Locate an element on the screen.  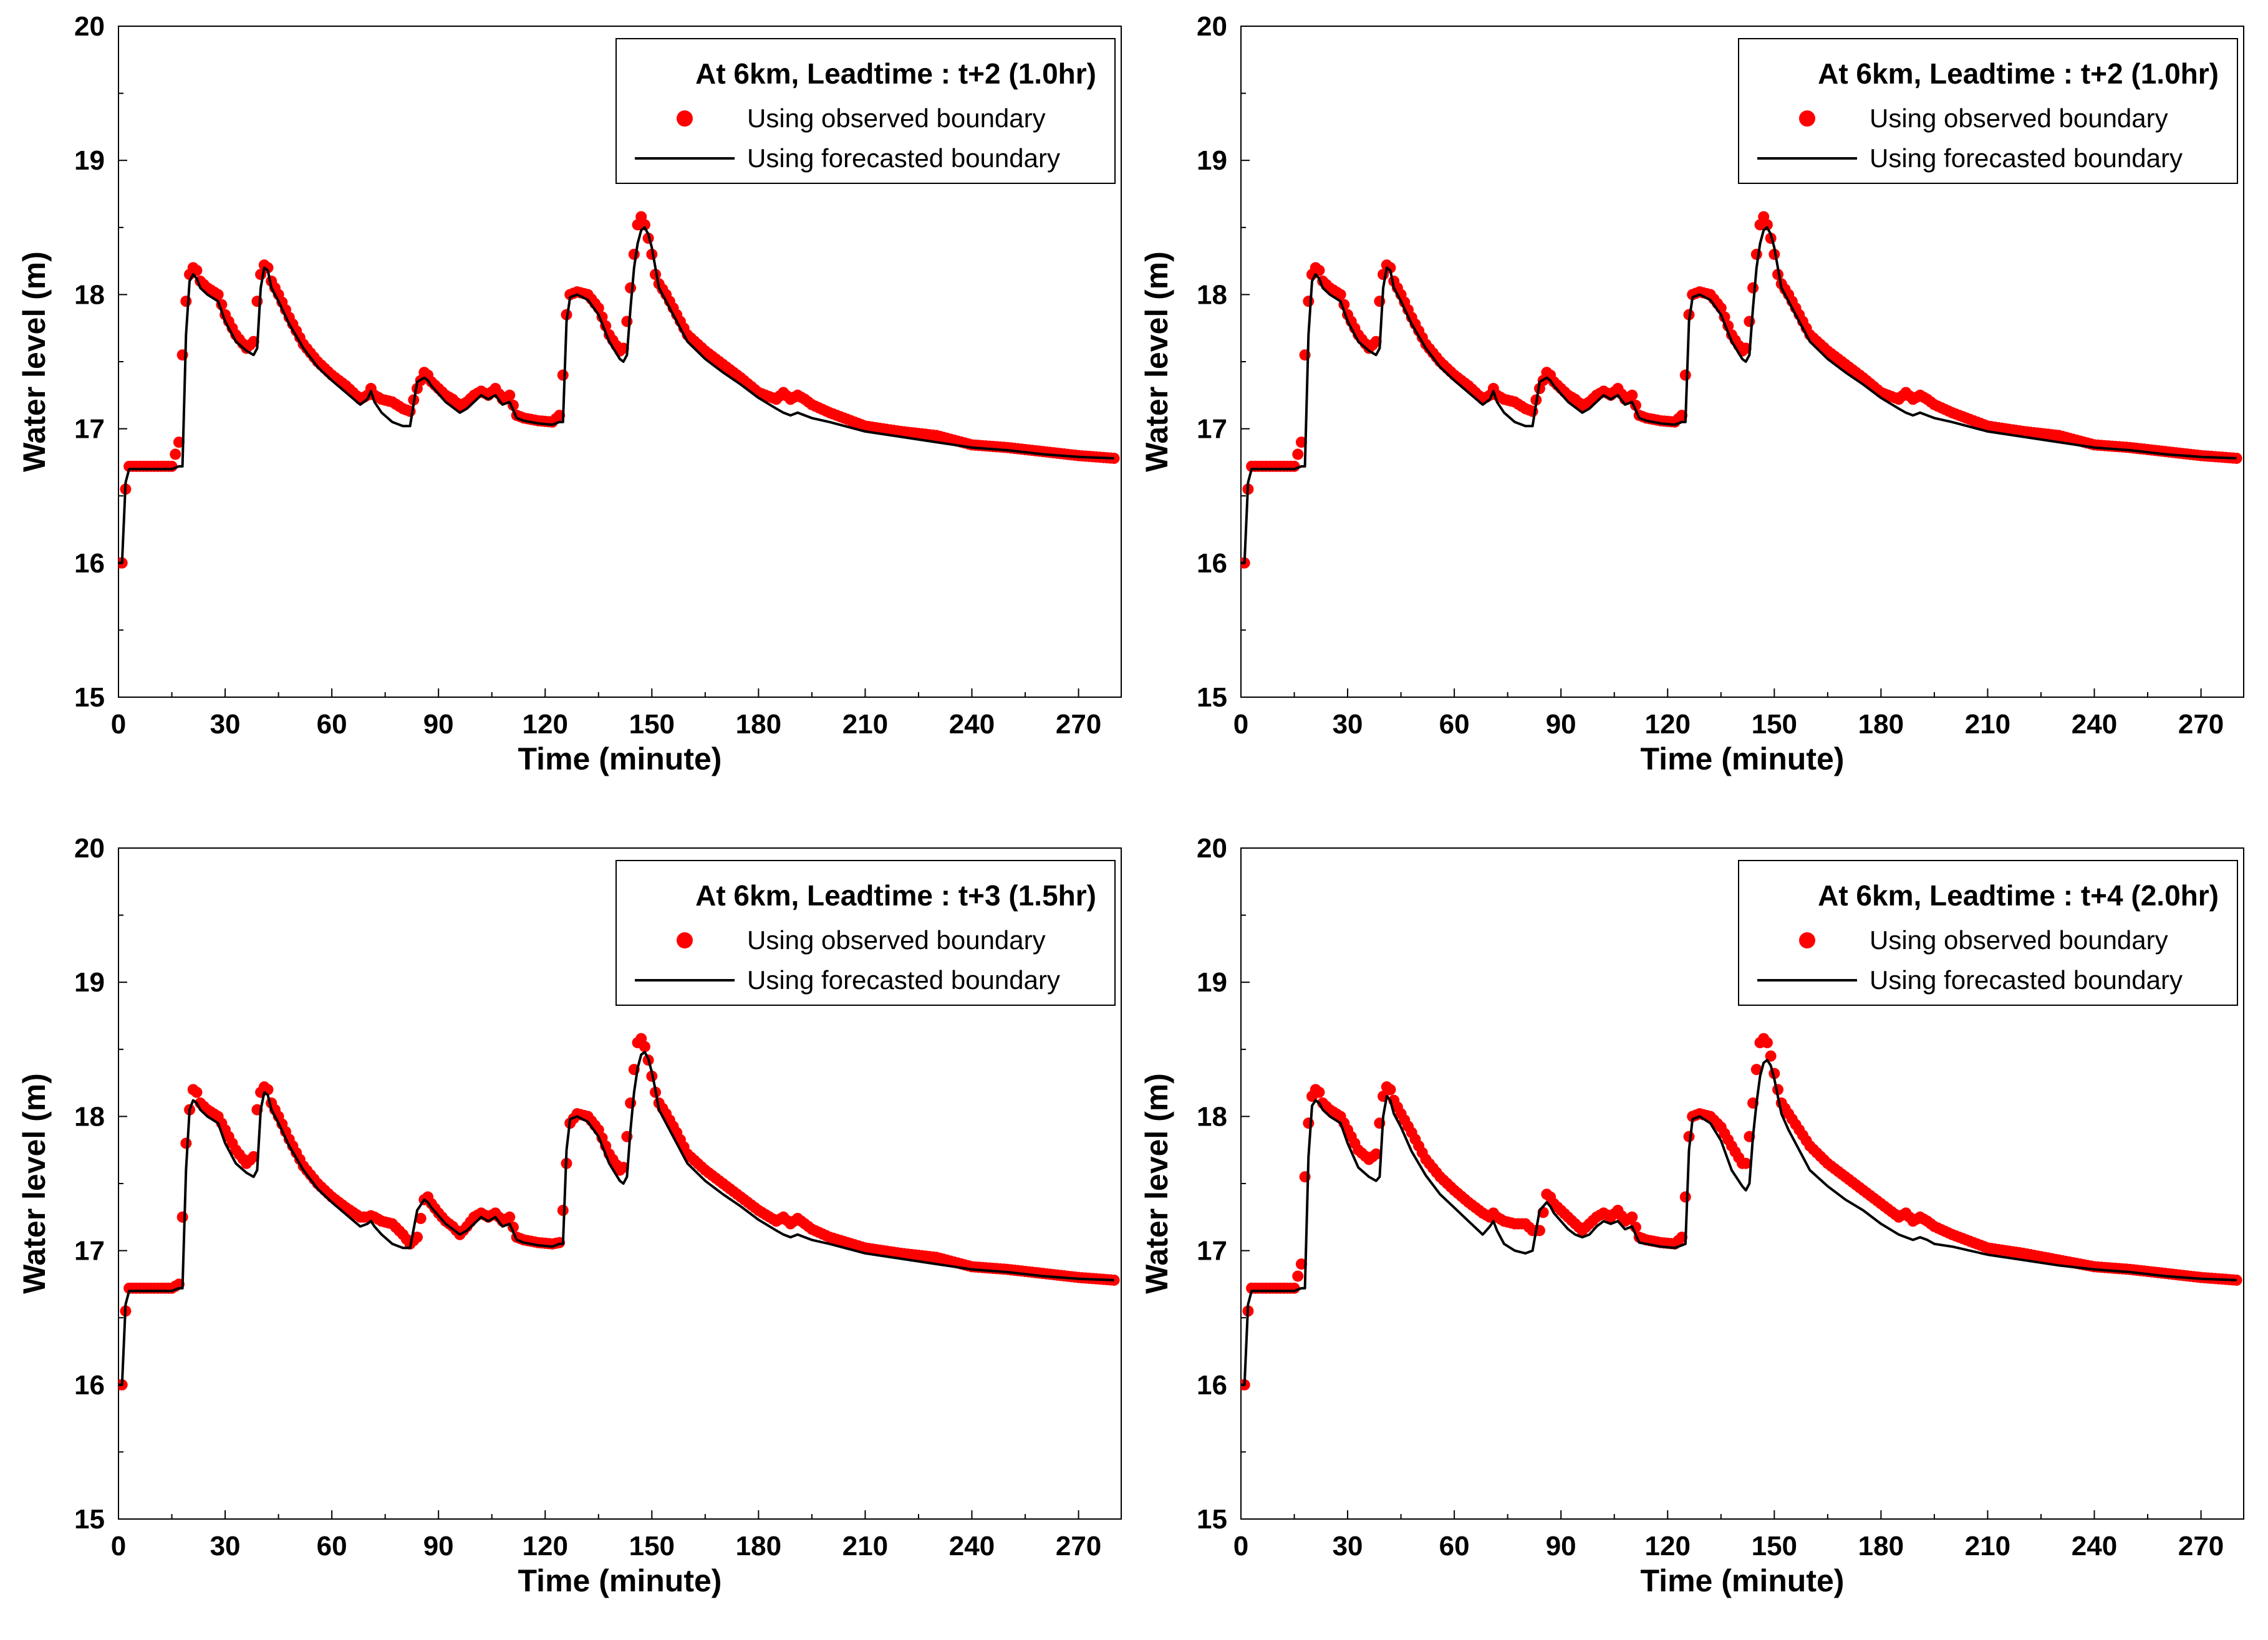
x-tick-label: 0 is located at coordinates (1240, 724).